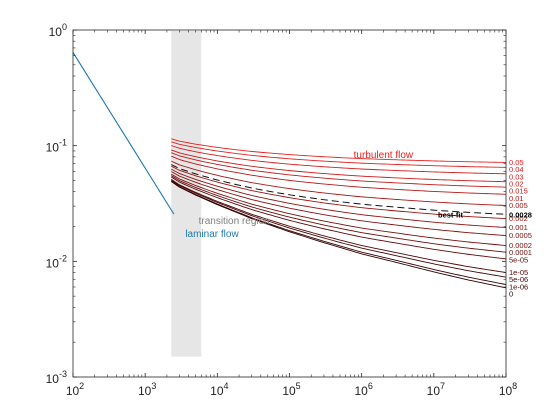 The width and height of the screenshot is (560, 420). I want to click on roughness-label: 0.002, so click(518, 218).